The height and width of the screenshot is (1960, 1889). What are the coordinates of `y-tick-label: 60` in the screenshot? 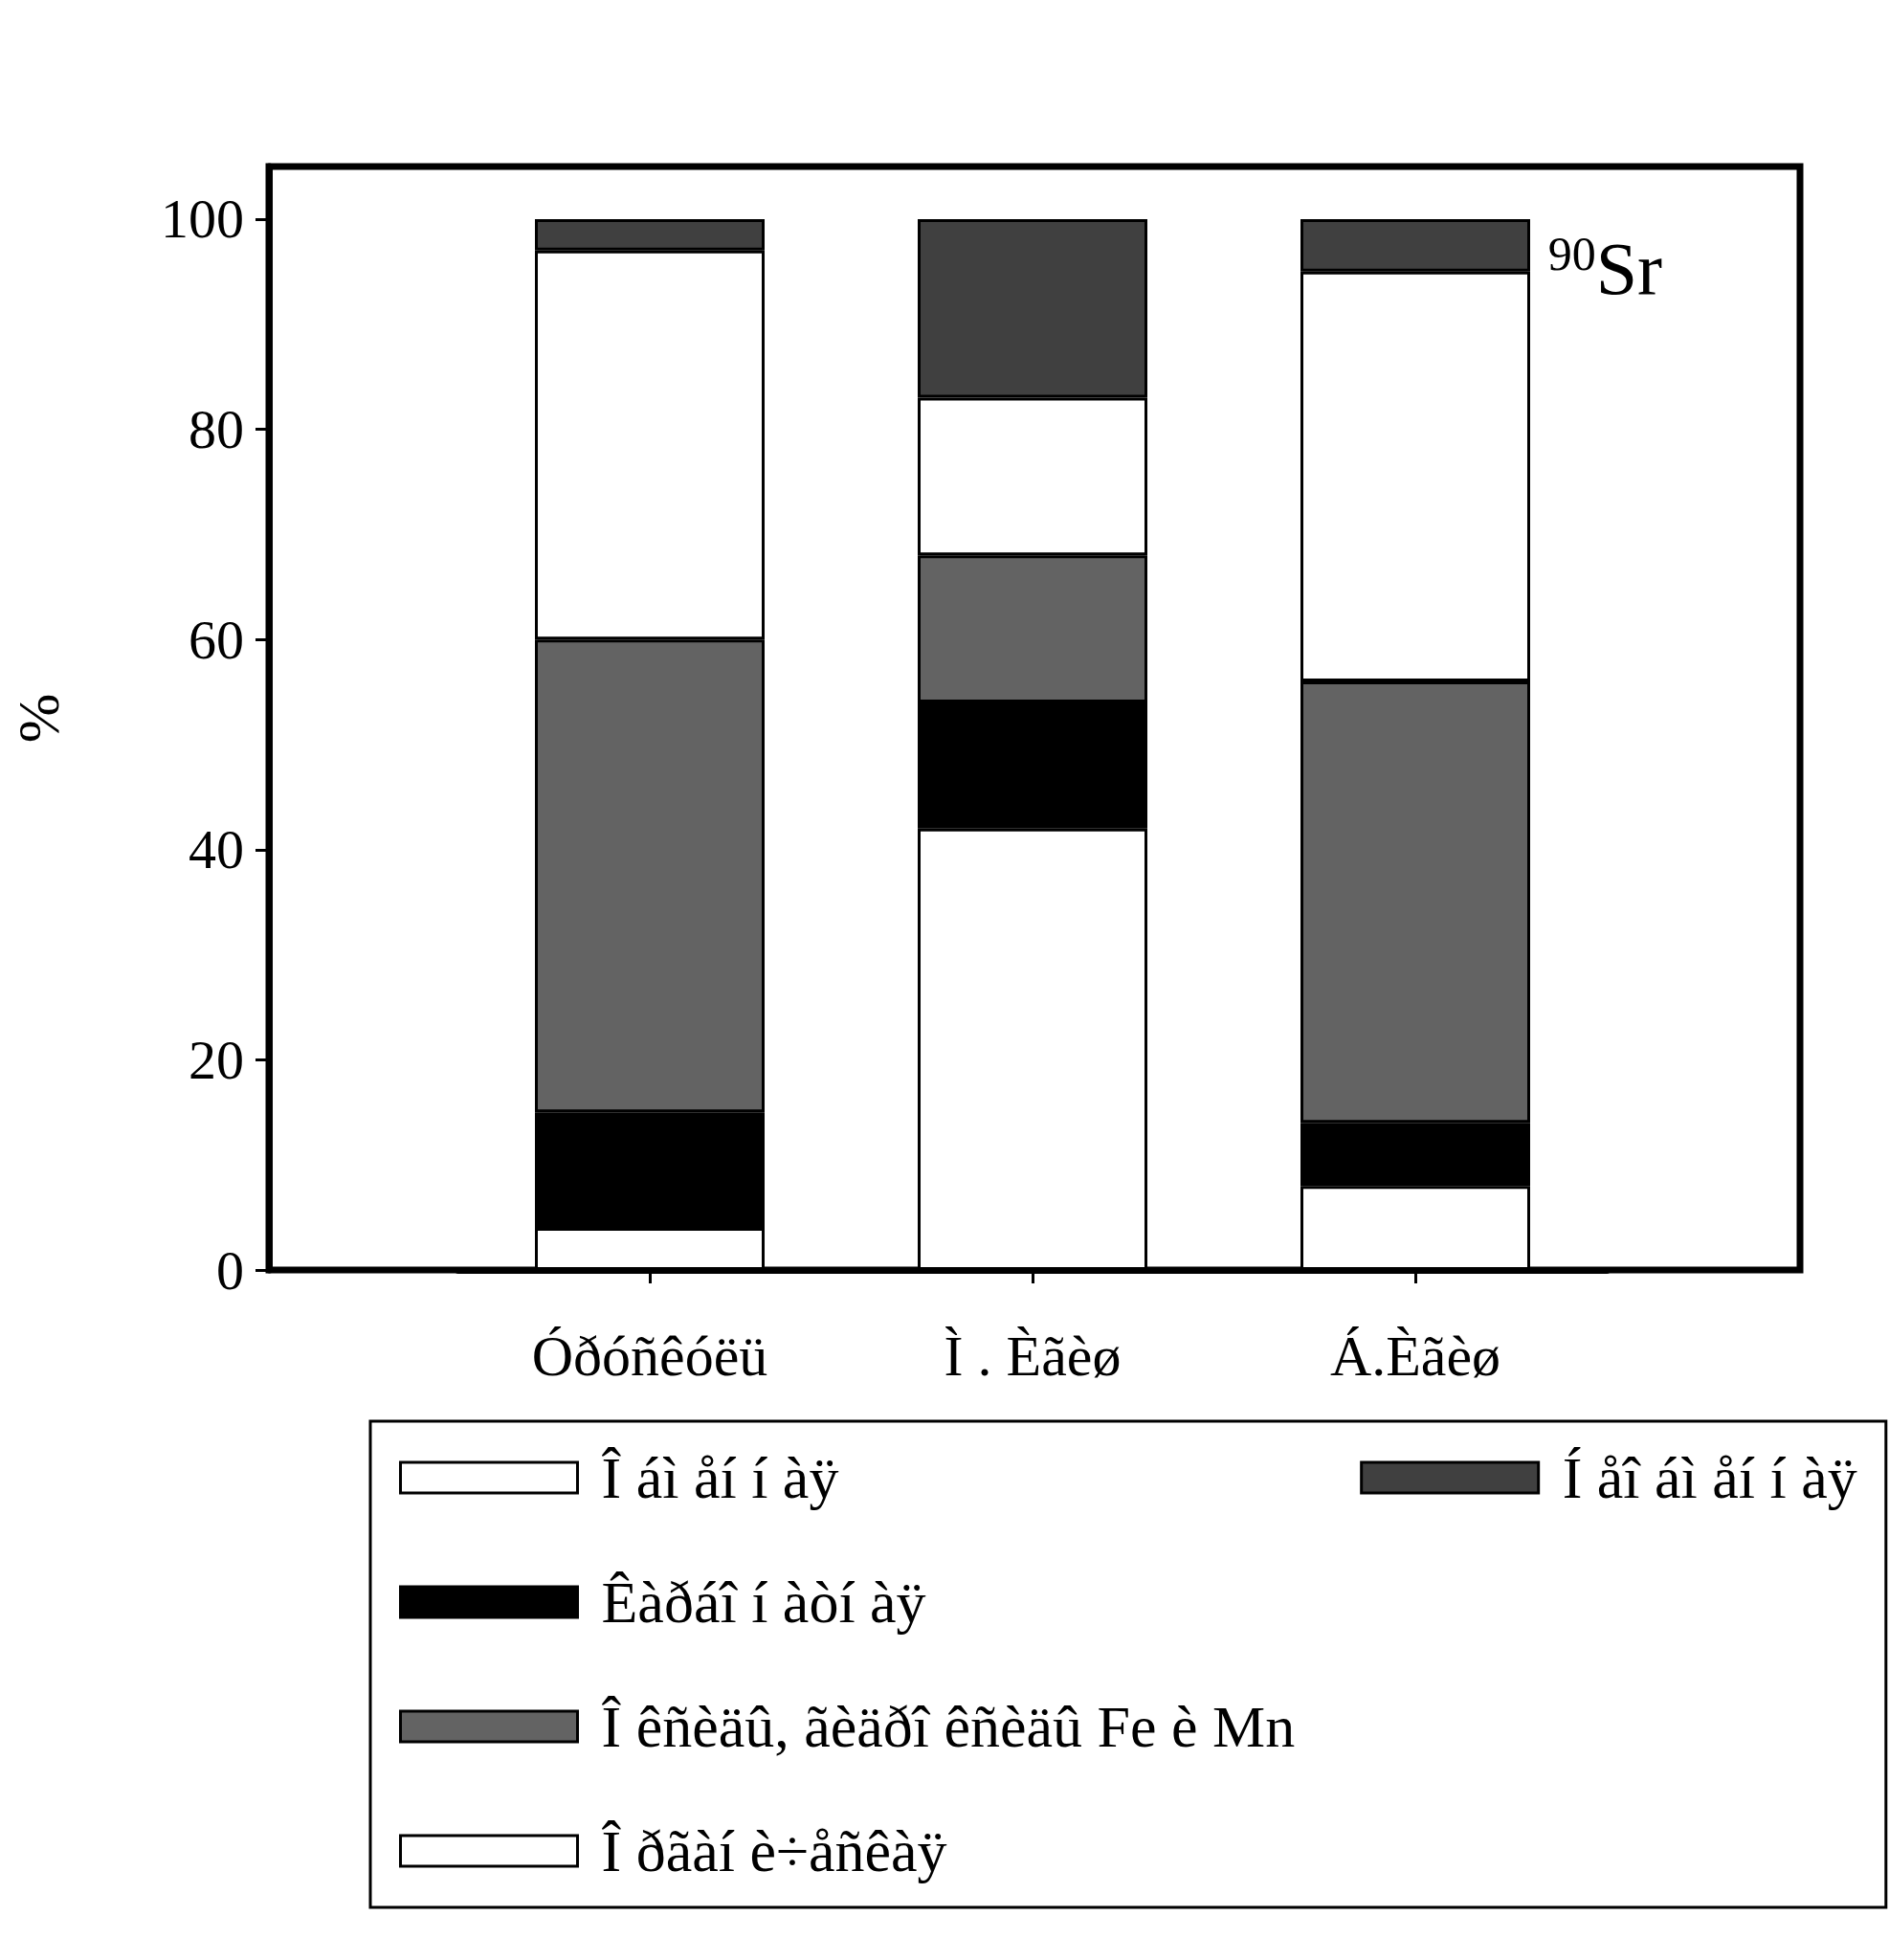 It's located at (216, 640).